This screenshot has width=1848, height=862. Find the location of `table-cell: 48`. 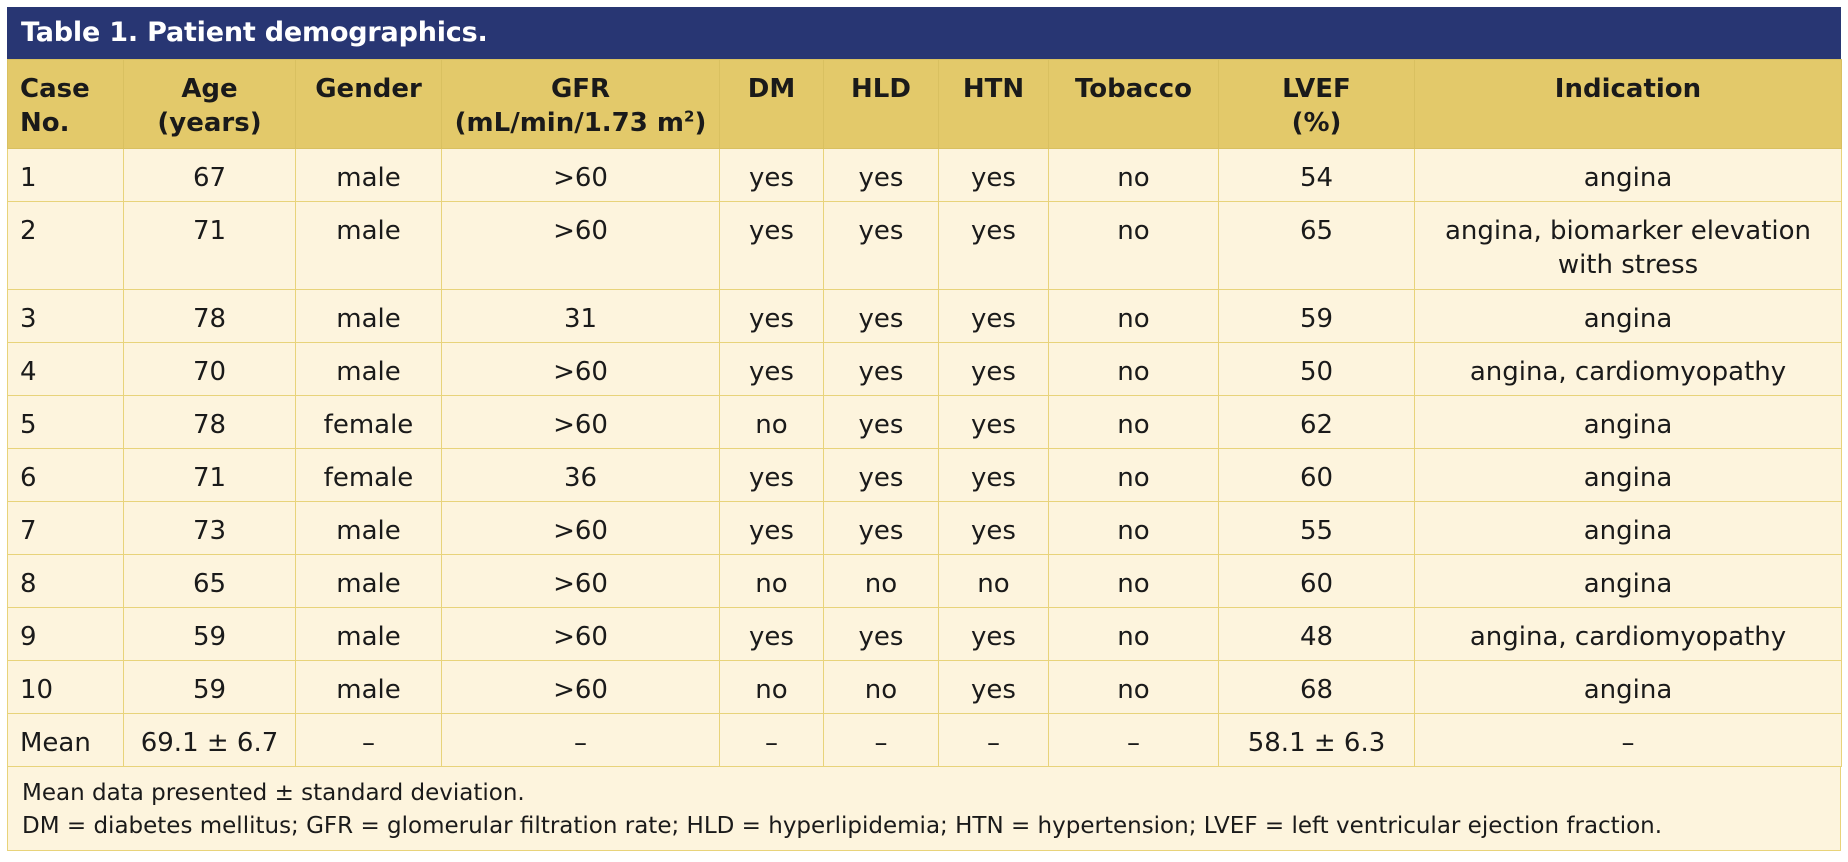

table-cell: 48 is located at coordinates (1316, 634).